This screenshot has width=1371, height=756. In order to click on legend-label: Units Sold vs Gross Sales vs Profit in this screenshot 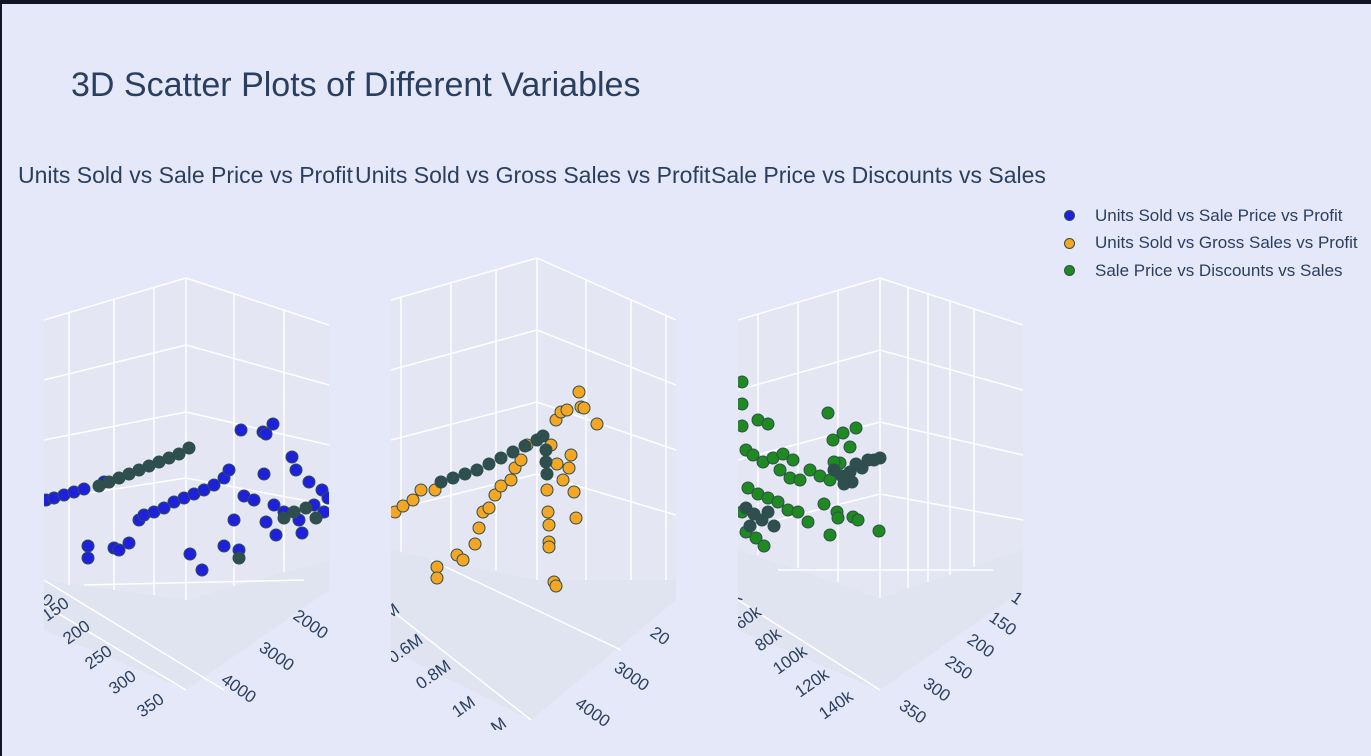, I will do `click(1226, 243)`.